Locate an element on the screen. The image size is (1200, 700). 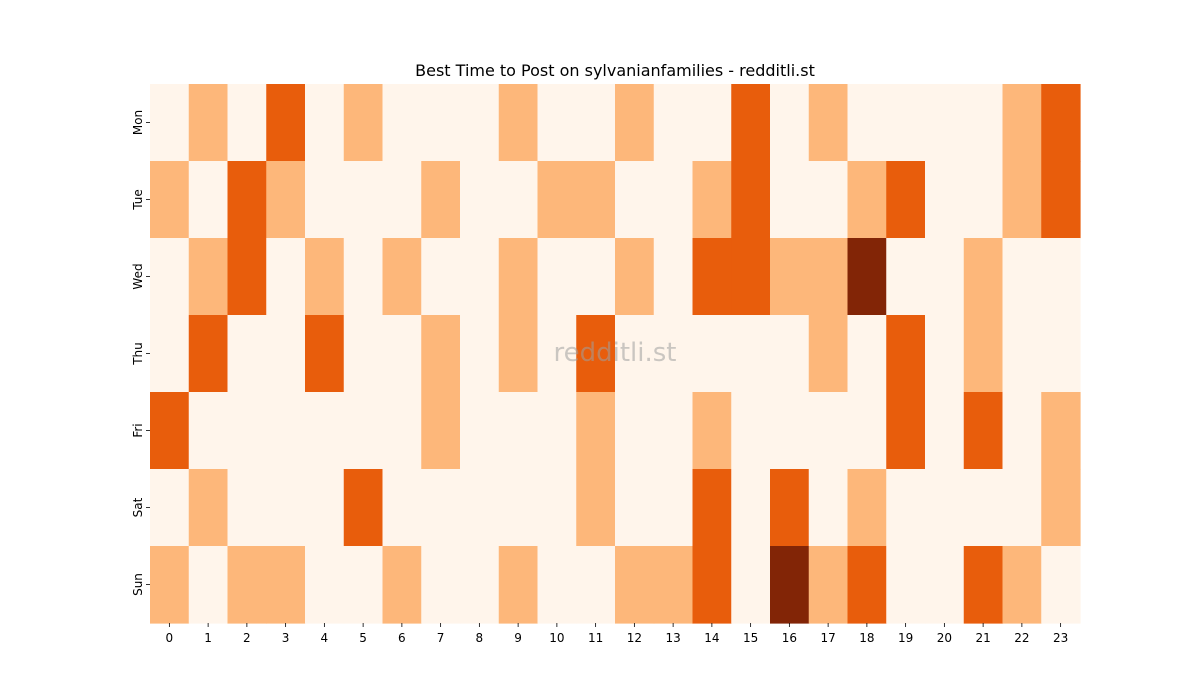
x-tick-label: 20 is located at coordinates (944, 638).